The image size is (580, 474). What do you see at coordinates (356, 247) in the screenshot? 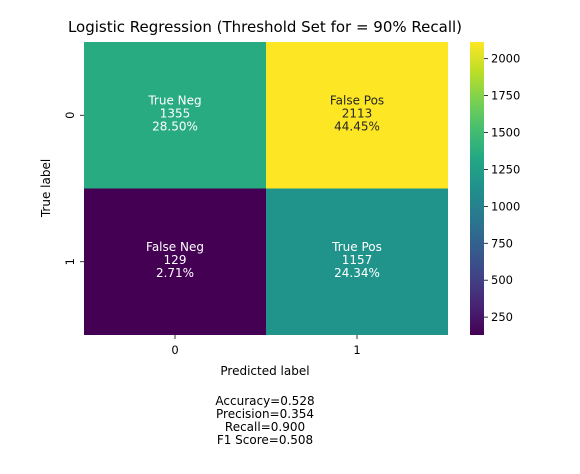
I see `cell-name-label: True Pos` at bounding box center [356, 247].